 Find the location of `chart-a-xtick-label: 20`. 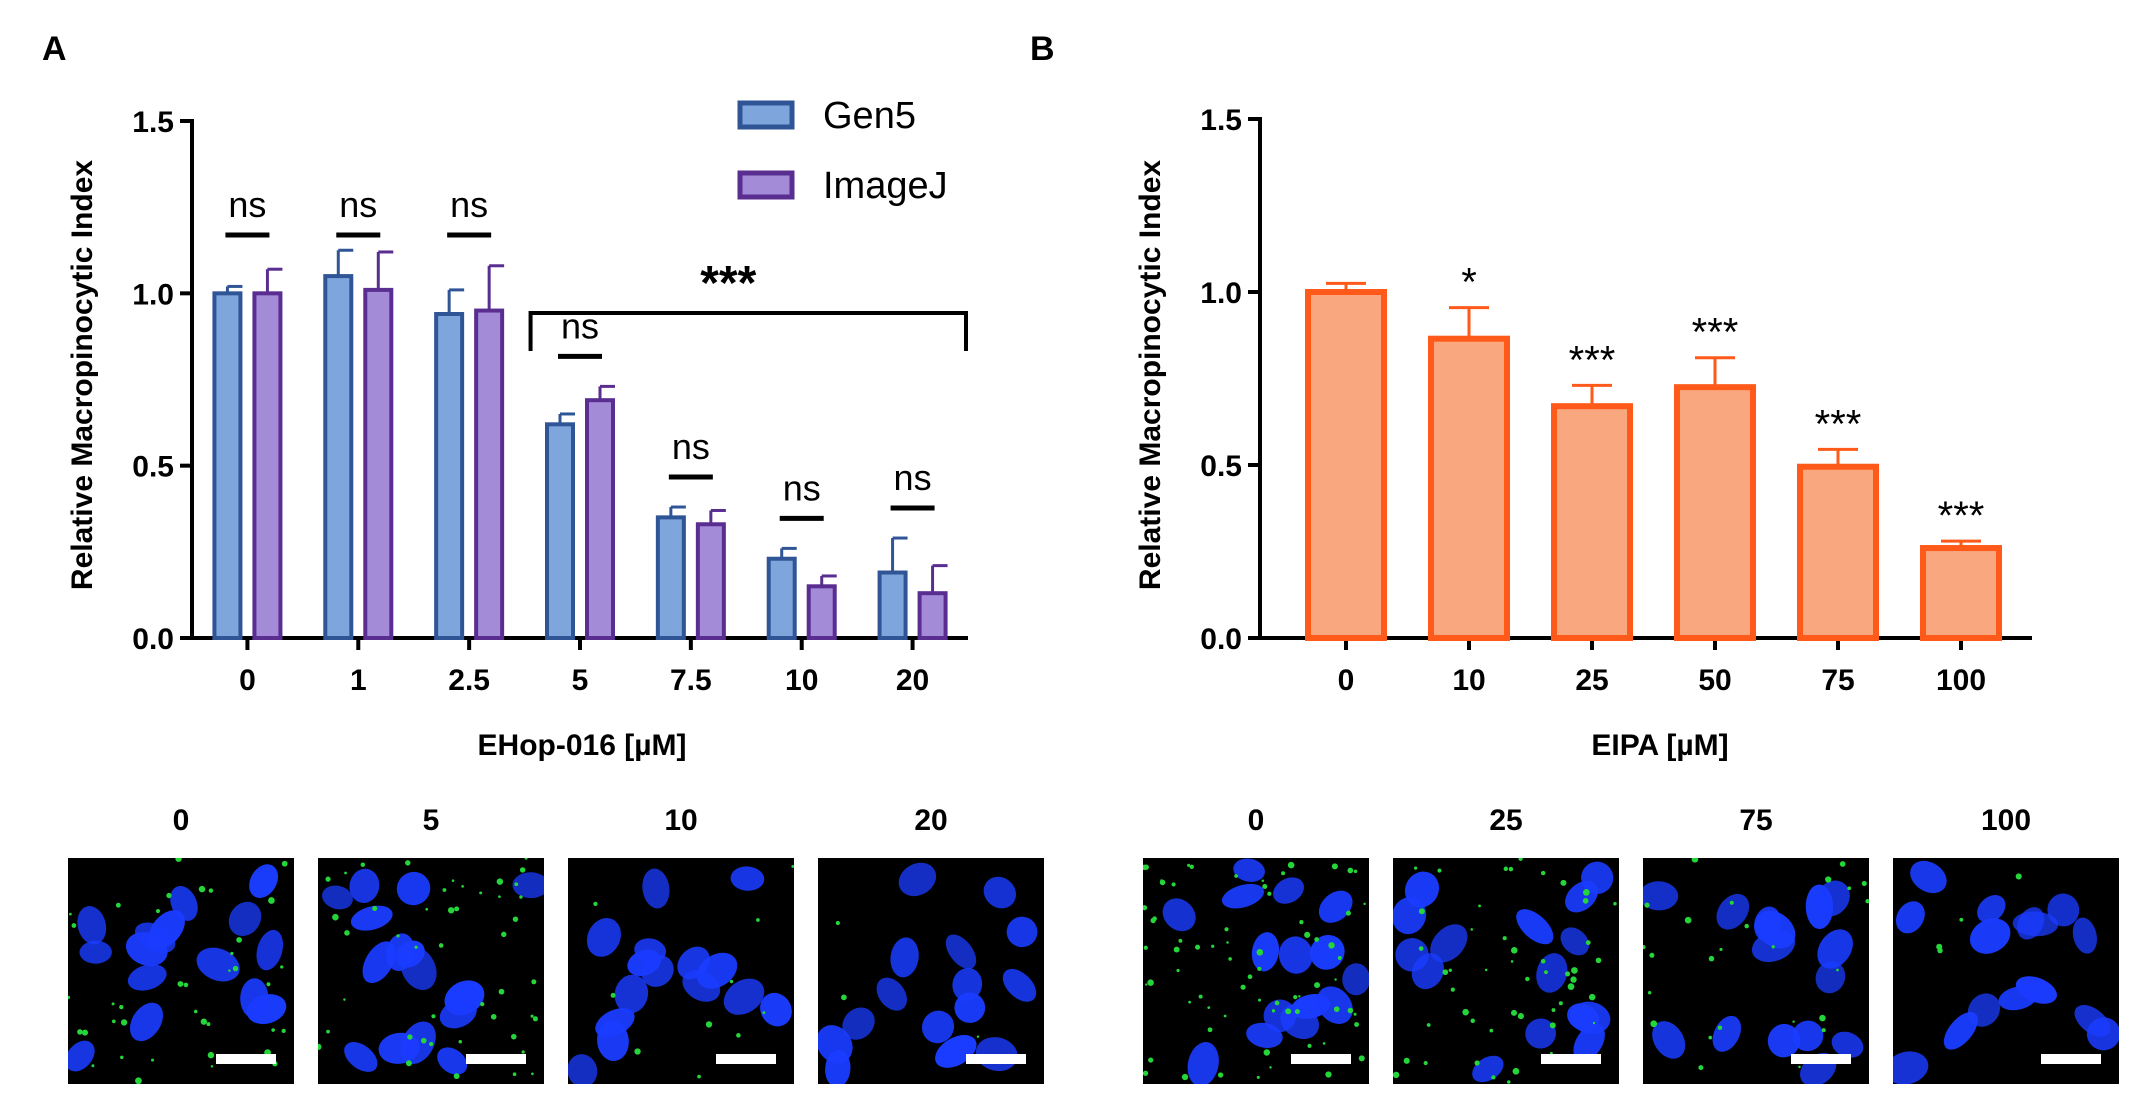

chart-a-xtick-label: 20 is located at coordinates (912, 680).